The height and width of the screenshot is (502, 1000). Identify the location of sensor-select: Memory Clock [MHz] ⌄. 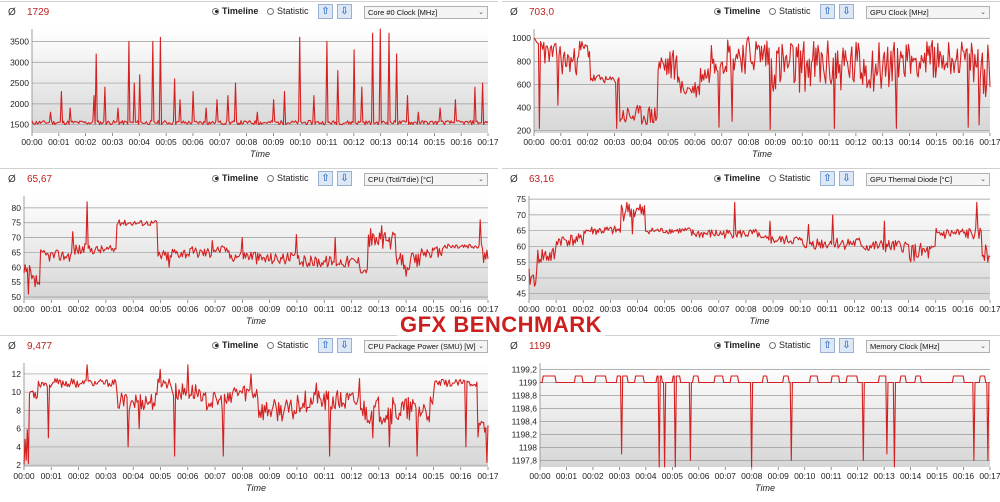
(928, 346).